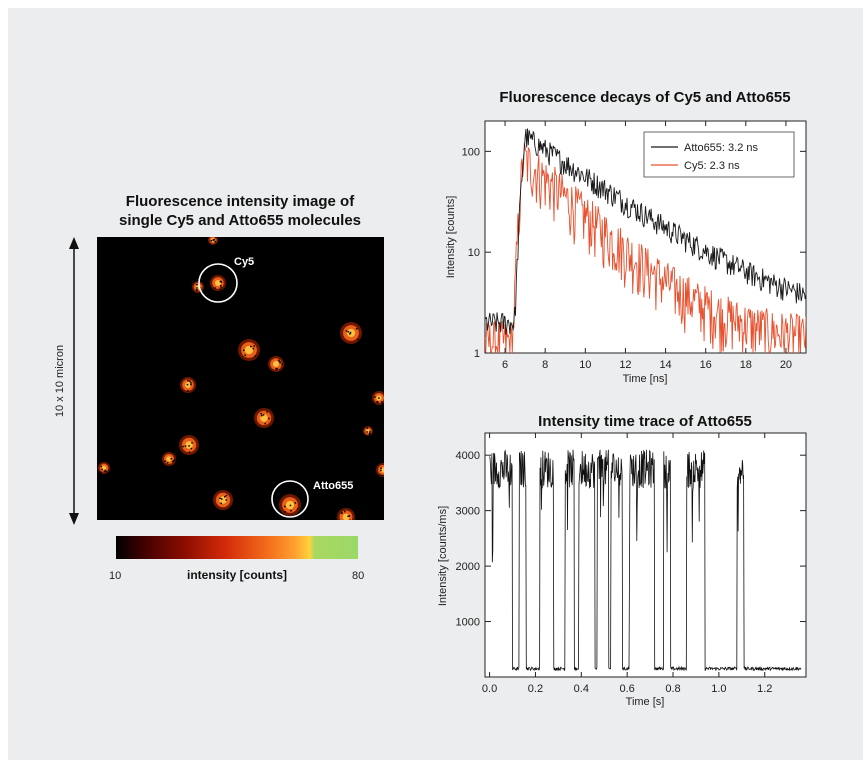  What do you see at coordinates (237, 547) in the screenshot?
I see `colorbar` at bounding box center [237, 547].